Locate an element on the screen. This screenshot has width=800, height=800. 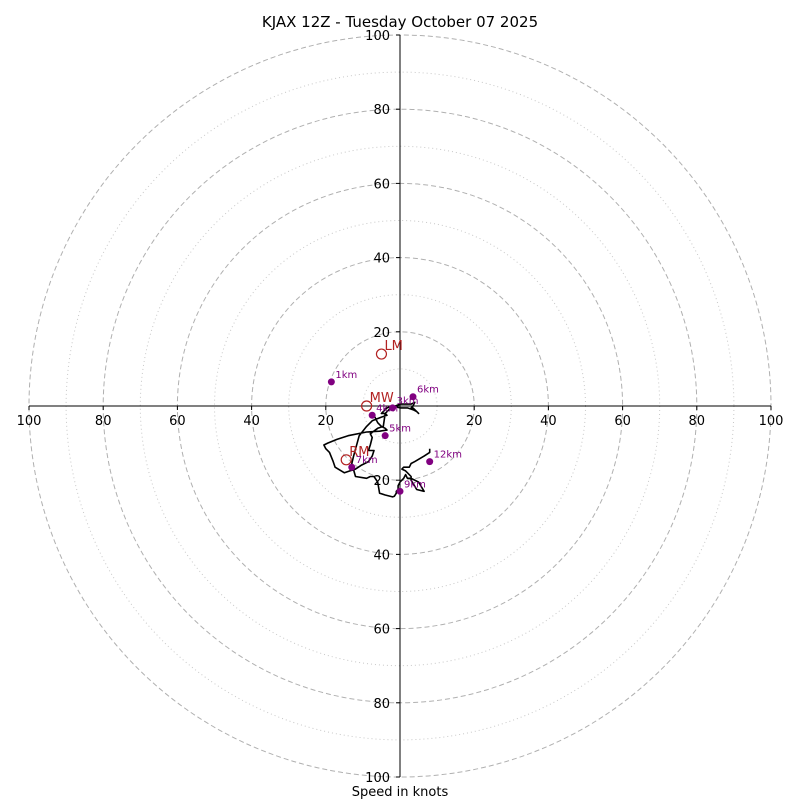
x-axis-label: Speed in knots is located at coordinates (400, 792).